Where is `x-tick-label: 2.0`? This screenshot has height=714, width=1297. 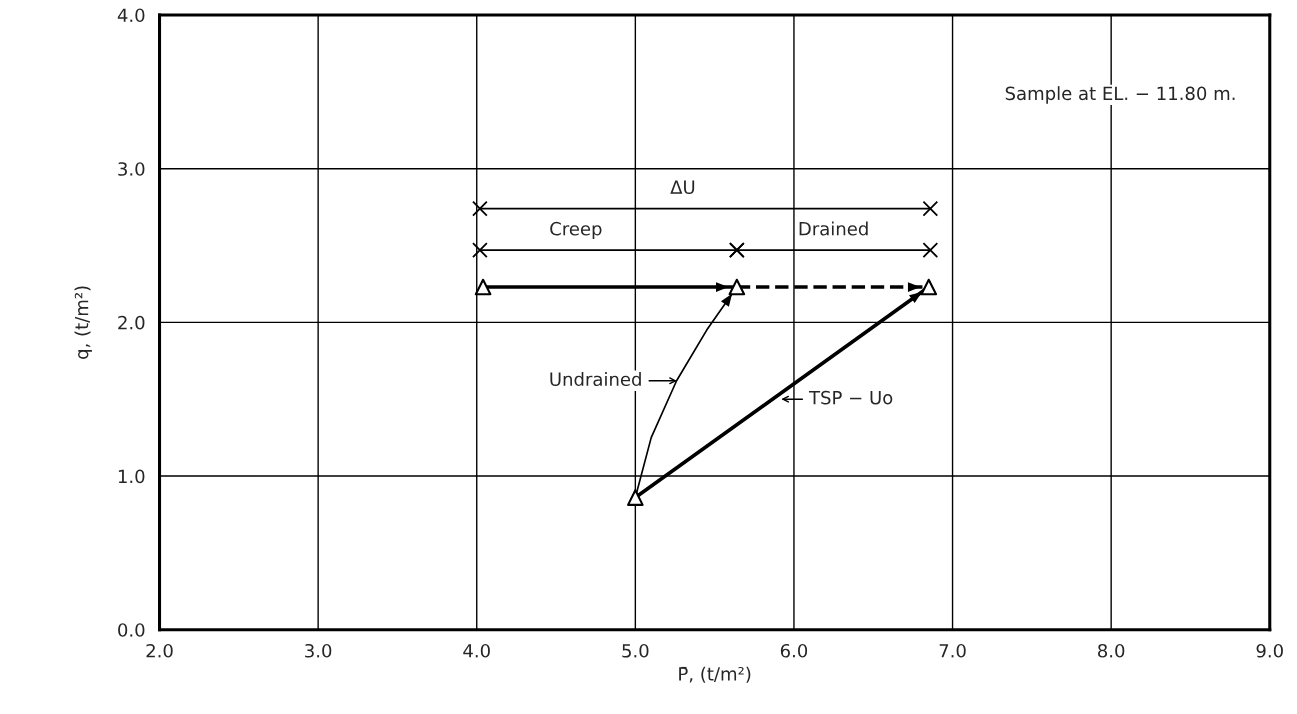 x-tick-label: 2.0 is located at coordinates (159, 650).